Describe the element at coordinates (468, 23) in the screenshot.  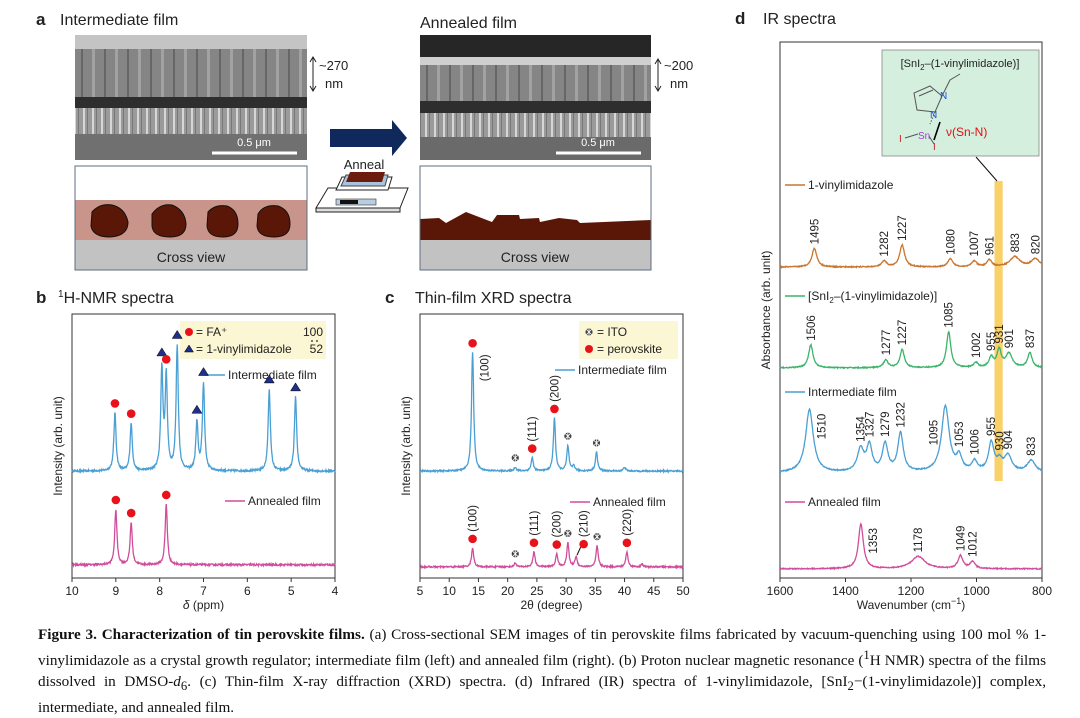
I see `annealed-film-title: Annealed film` at that location.